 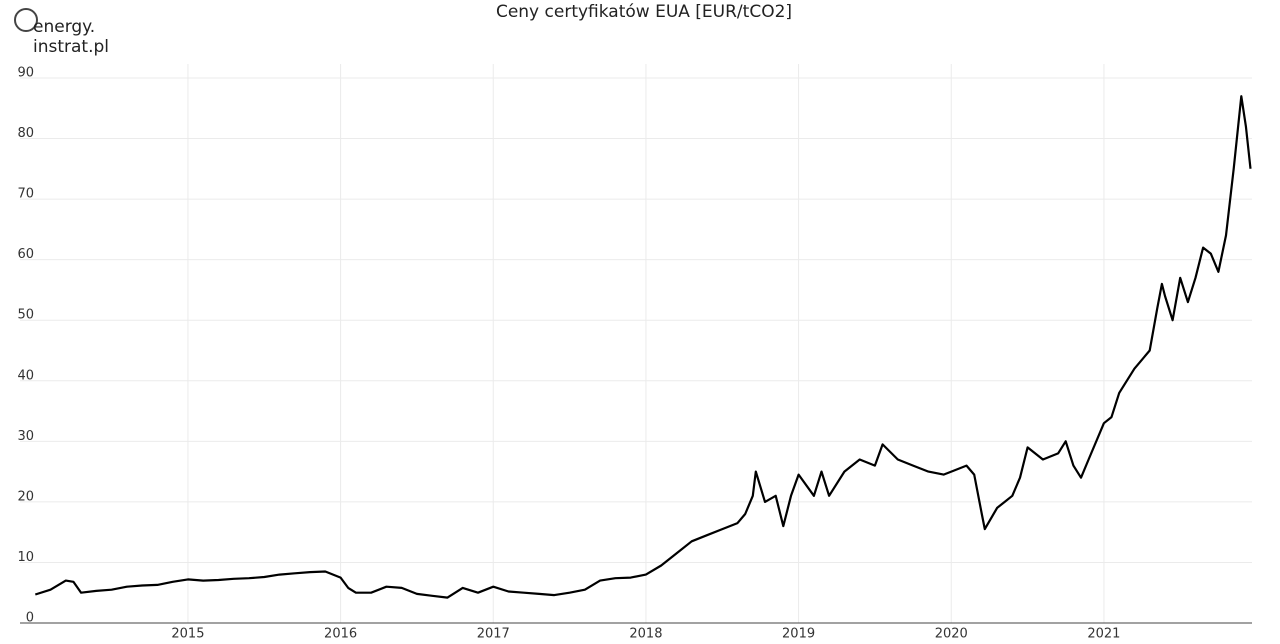 I want to click on y-tick-label: 20, so click(x=25, y=496).